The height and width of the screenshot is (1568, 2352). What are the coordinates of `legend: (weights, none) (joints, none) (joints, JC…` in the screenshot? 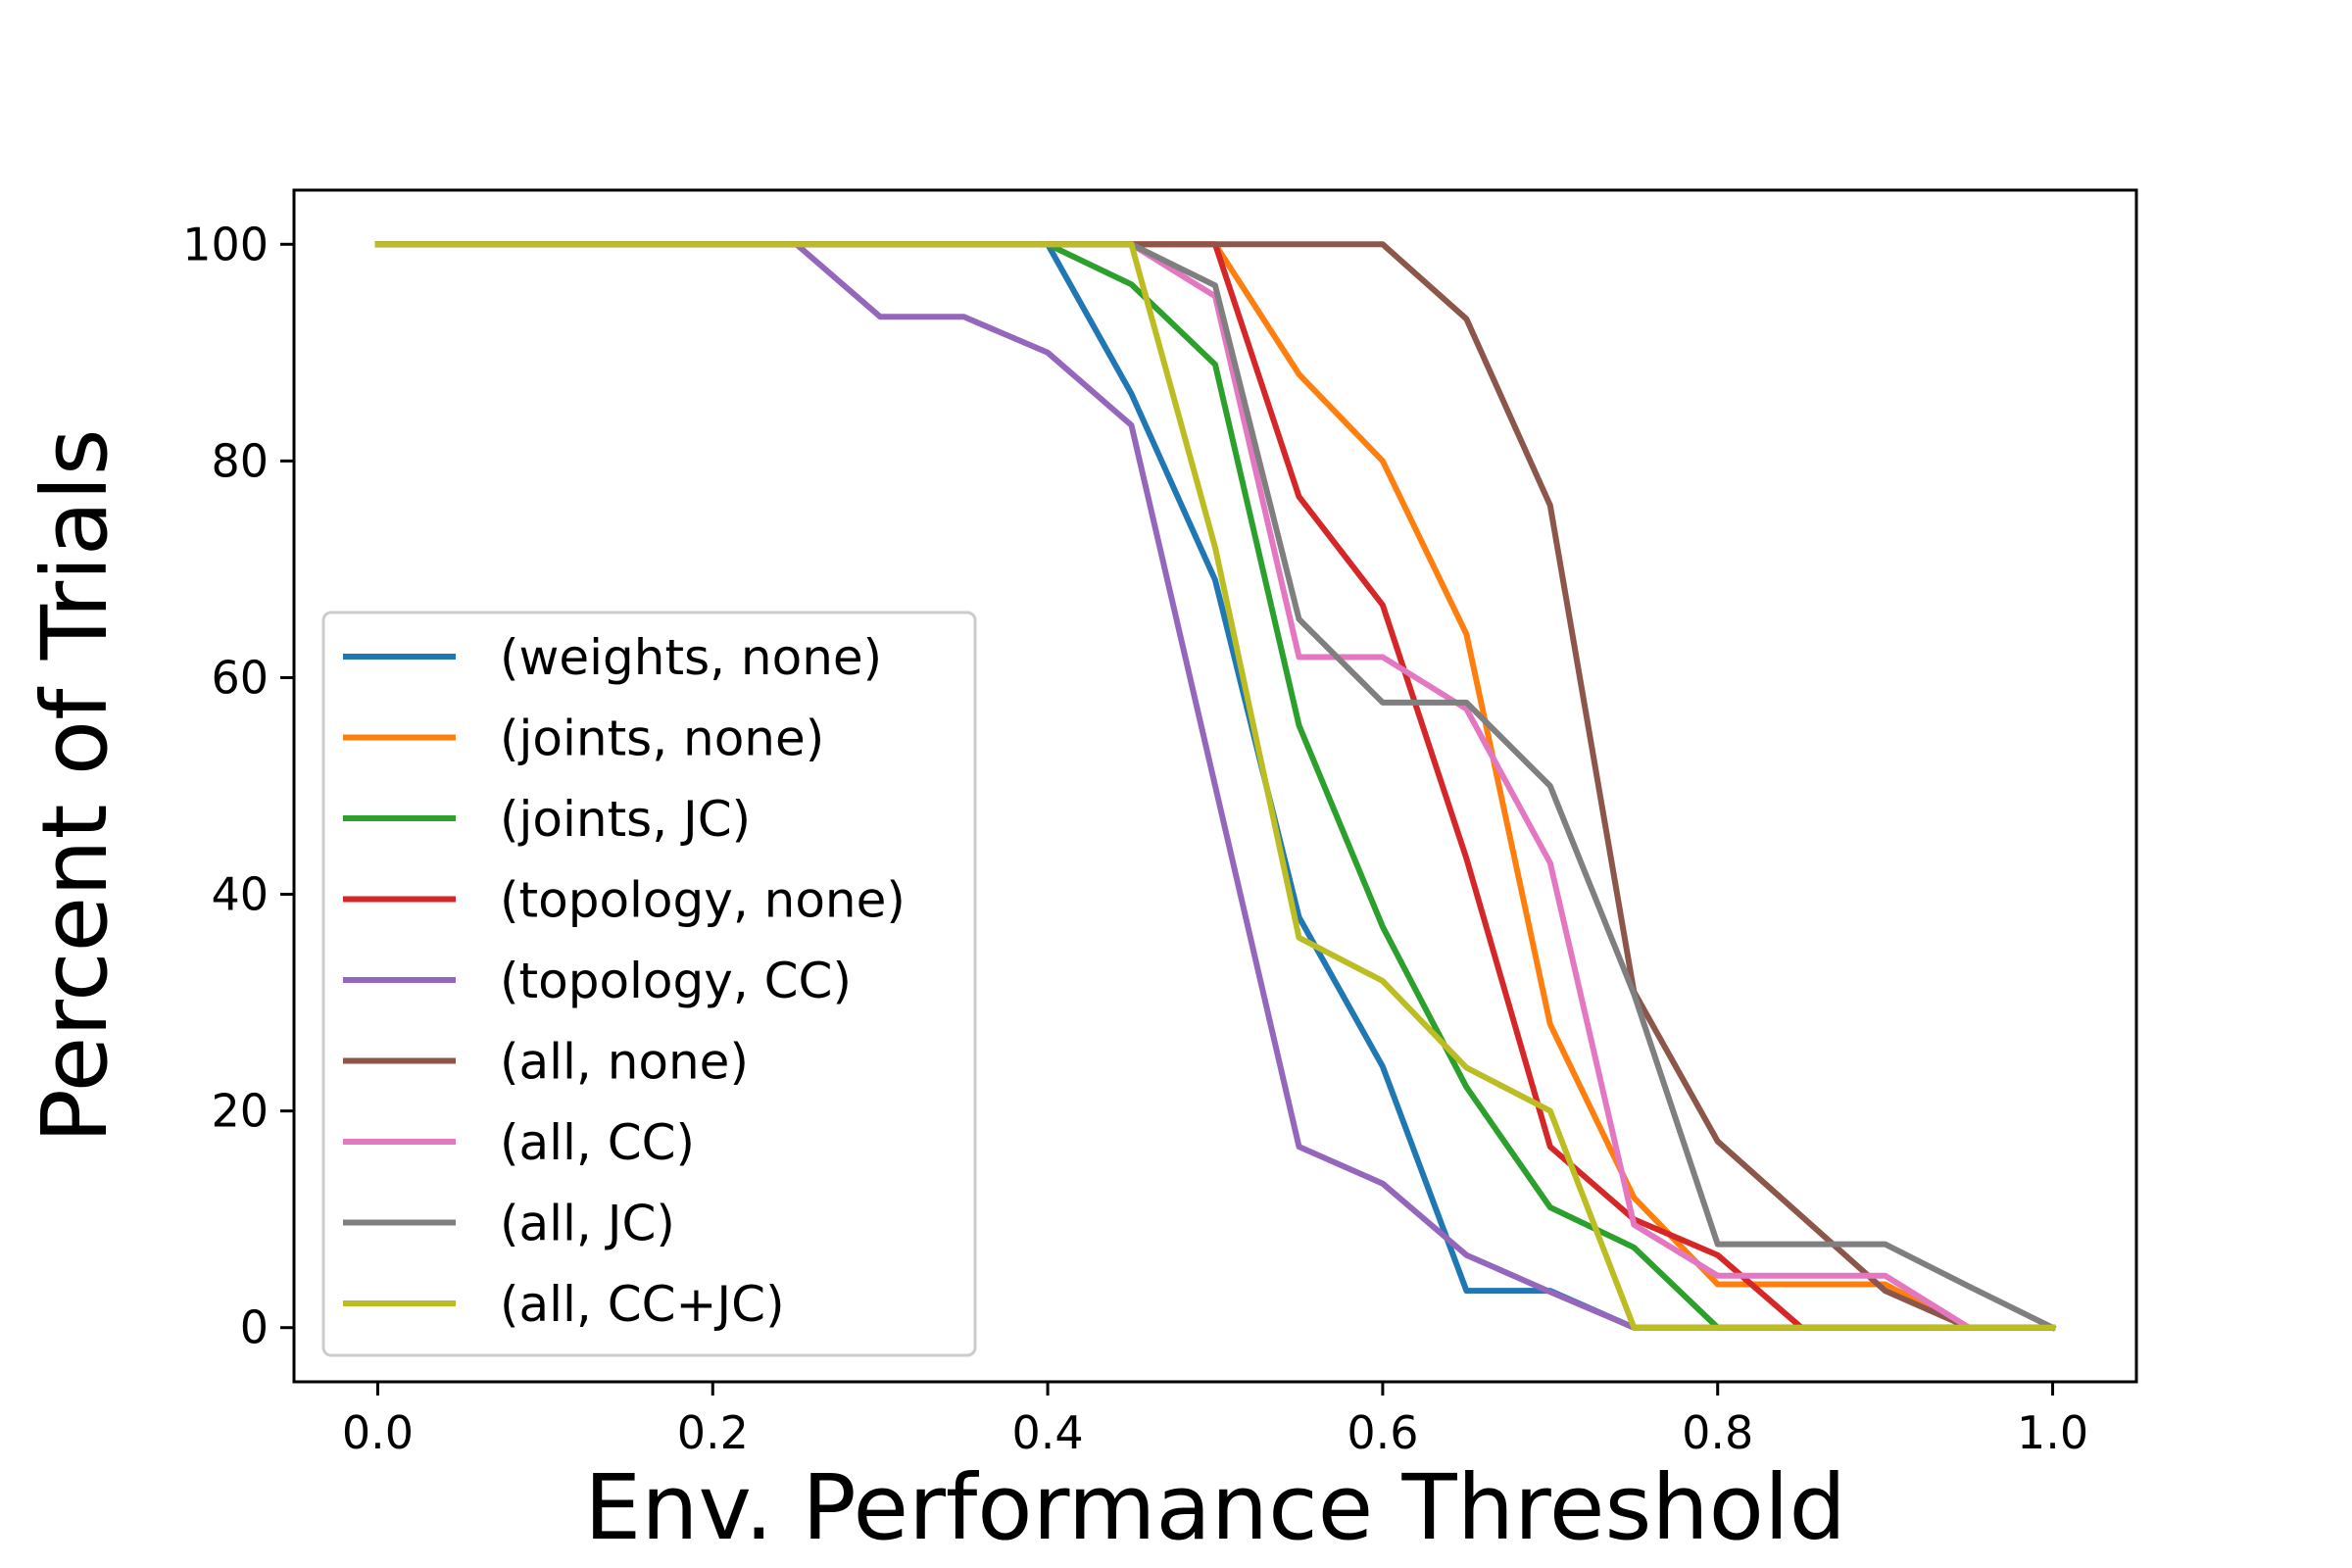 It's located at (649, 984).